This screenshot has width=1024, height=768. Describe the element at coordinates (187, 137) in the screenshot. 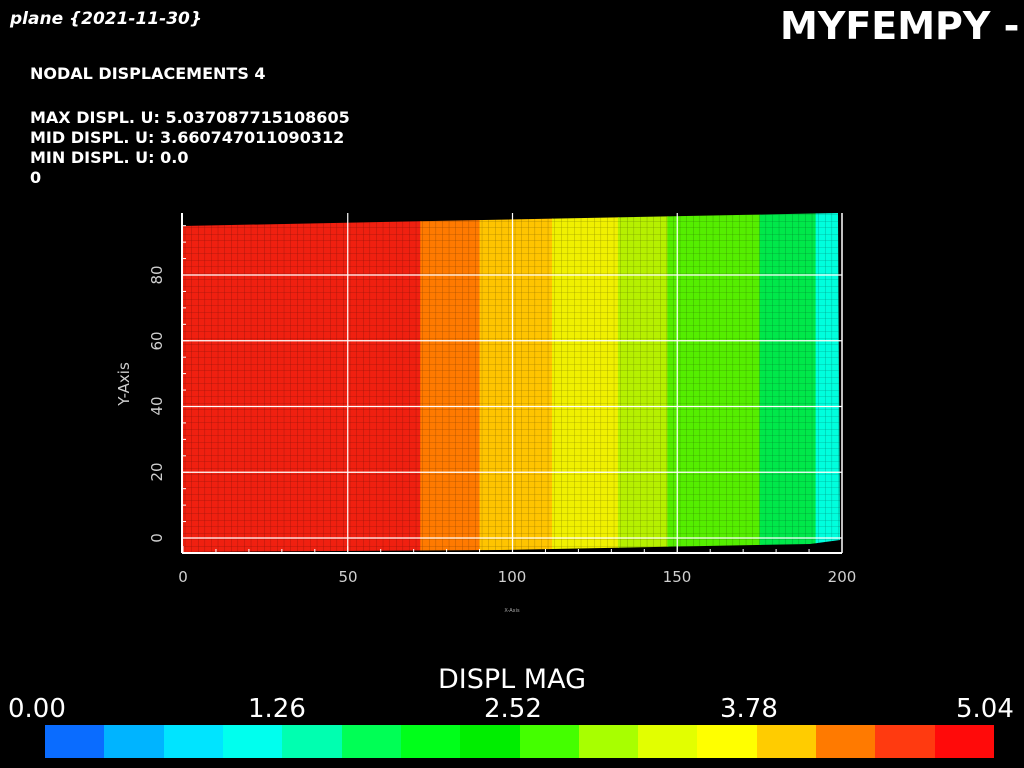

I see `mid-displ-line: MID DISPL. U: 3.660747011090312` at that location.